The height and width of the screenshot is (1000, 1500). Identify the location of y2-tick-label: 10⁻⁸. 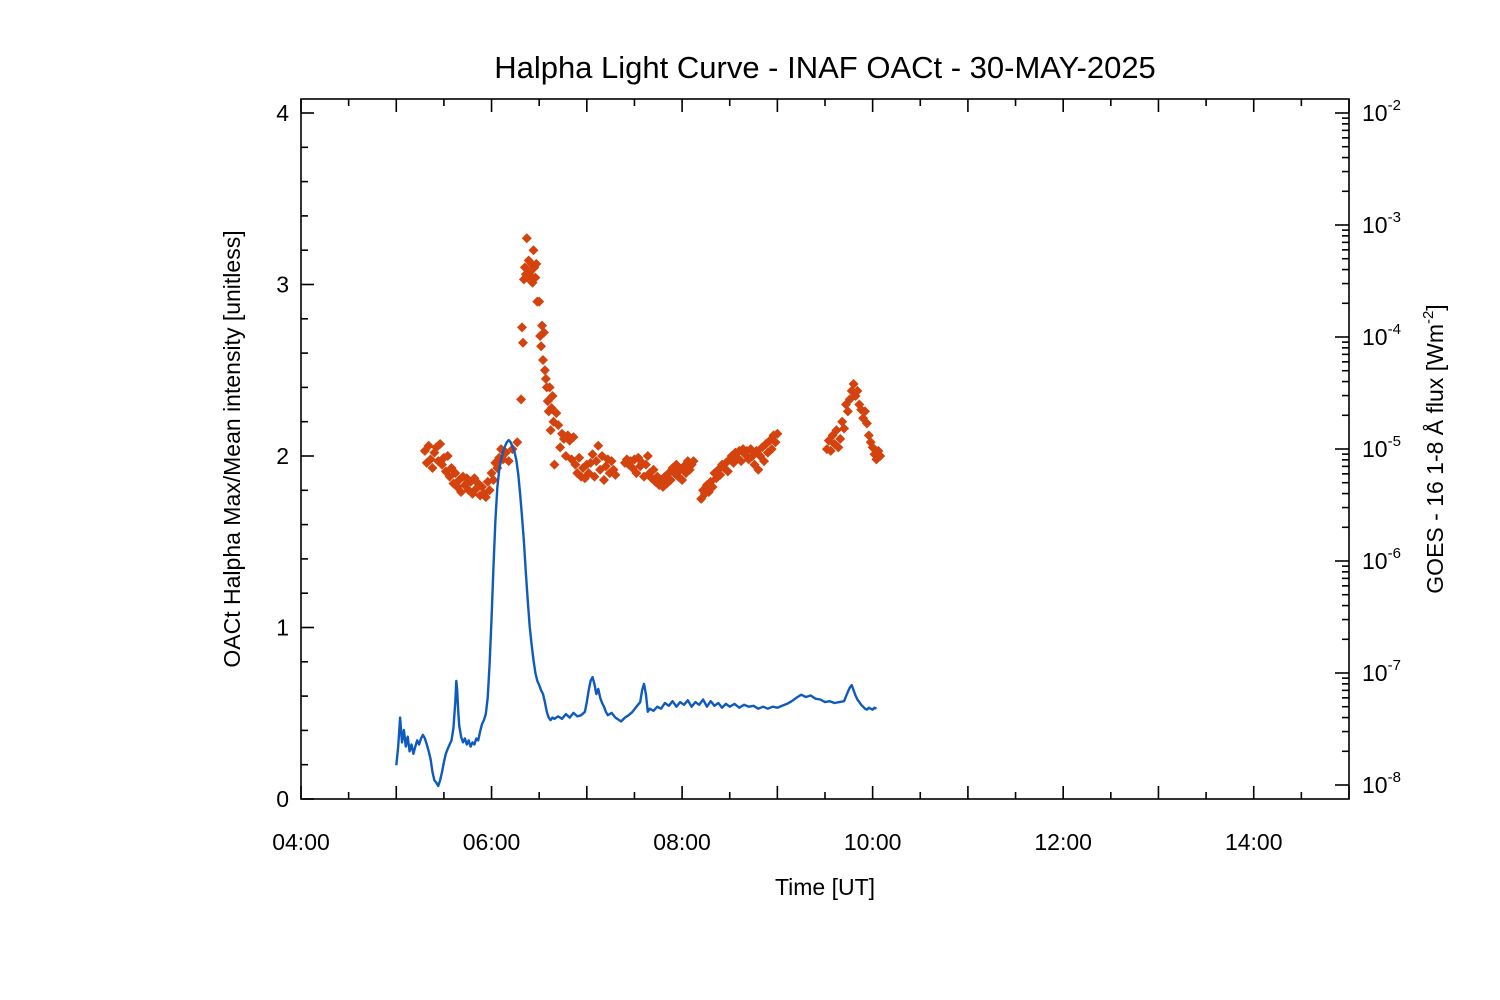
(1381, 783).